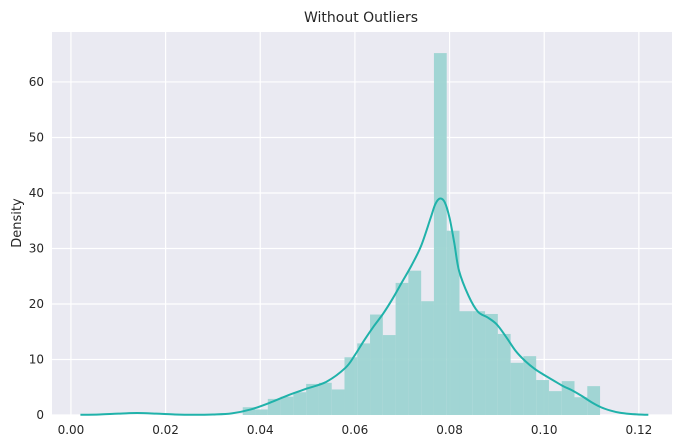 This screenshot has height=447, width=684. I want to click on y-tick-label: 10, so click(36, 359).